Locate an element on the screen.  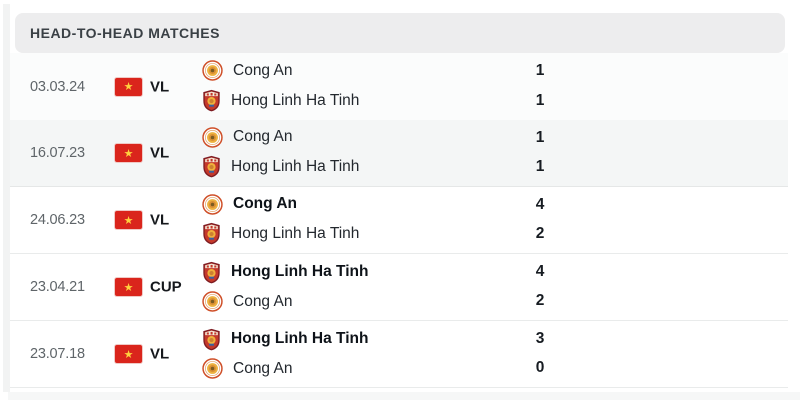
bottom-divider-strip is located at coordinates (404, 396).